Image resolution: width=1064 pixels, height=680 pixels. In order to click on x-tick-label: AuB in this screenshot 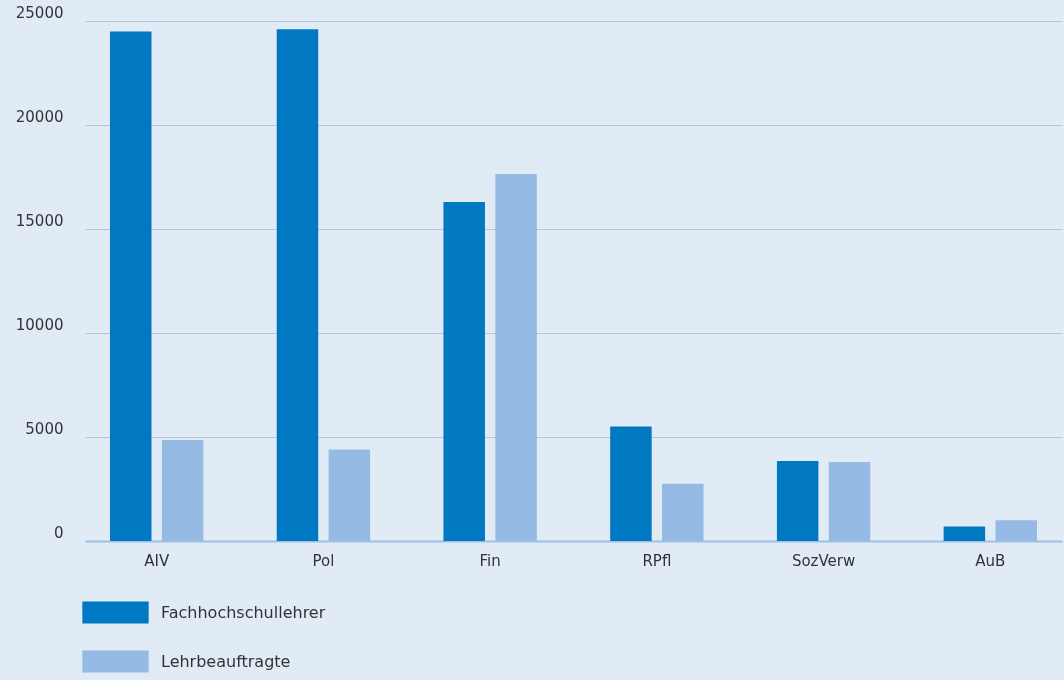, I will do `click(990, 560)`.